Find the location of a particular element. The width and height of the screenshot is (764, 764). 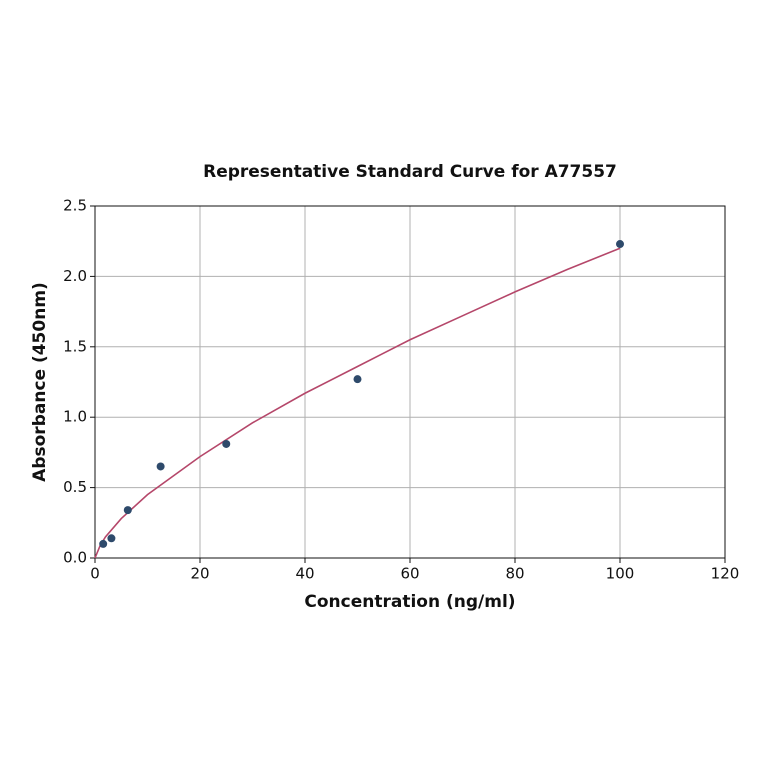

x-tick-label: 120 is located at coordinates (725, 574).